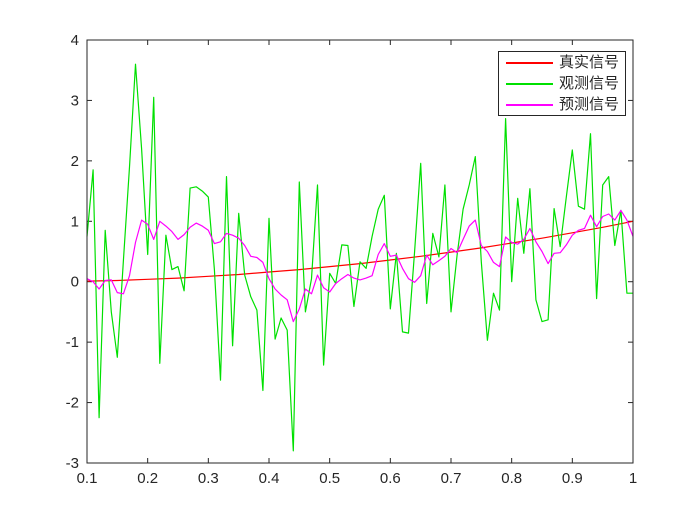  I want to click on x-tick-label: 0.4, so click(269, 478).